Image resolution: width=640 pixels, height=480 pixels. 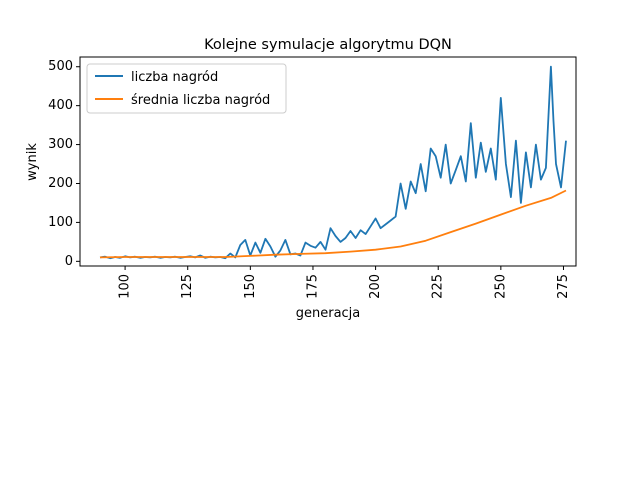 I want to click on x-axis-ticks: 100 125 150 175 200 225 250 275, so click(x=344, y=282).